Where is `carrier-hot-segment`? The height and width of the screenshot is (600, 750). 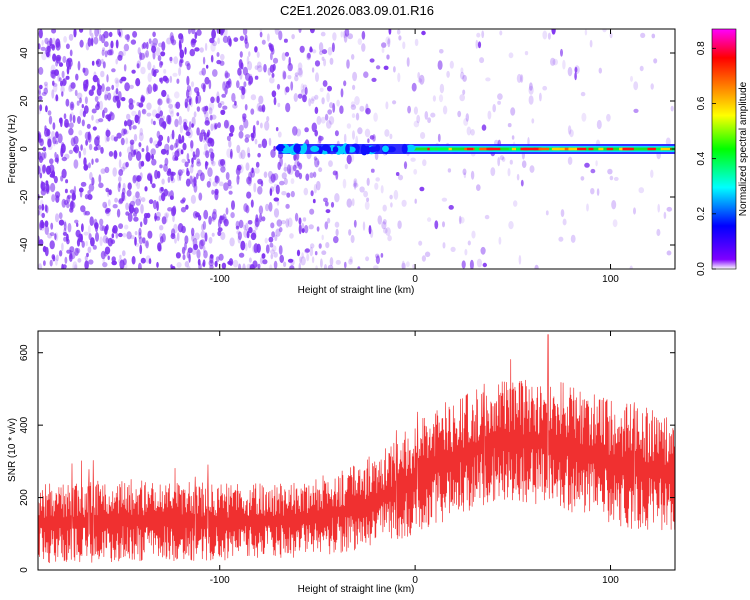
carrier-hot-segment is located at coordinates (651, 149).